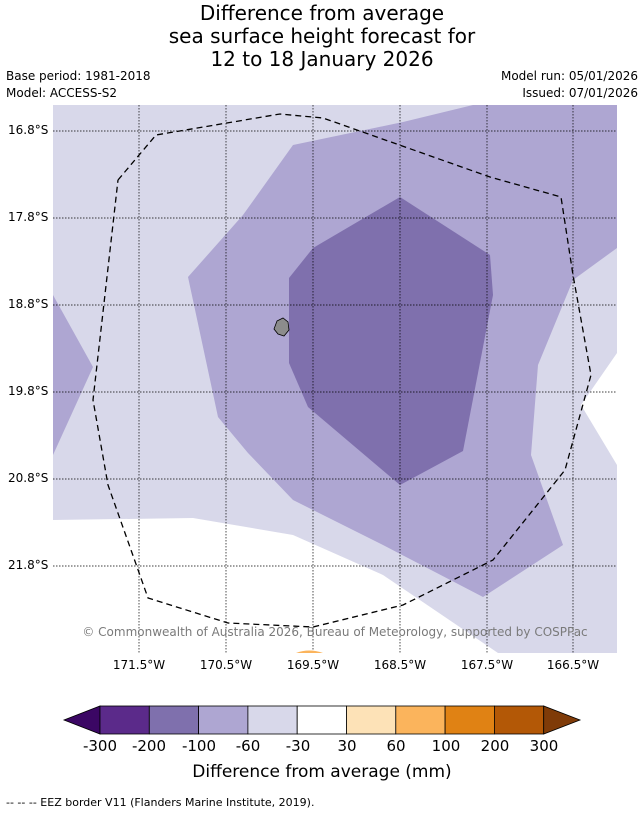 The height and width of the screenshot is (816, 644). I want to click on contour-band-minus100, so click(391, 341).